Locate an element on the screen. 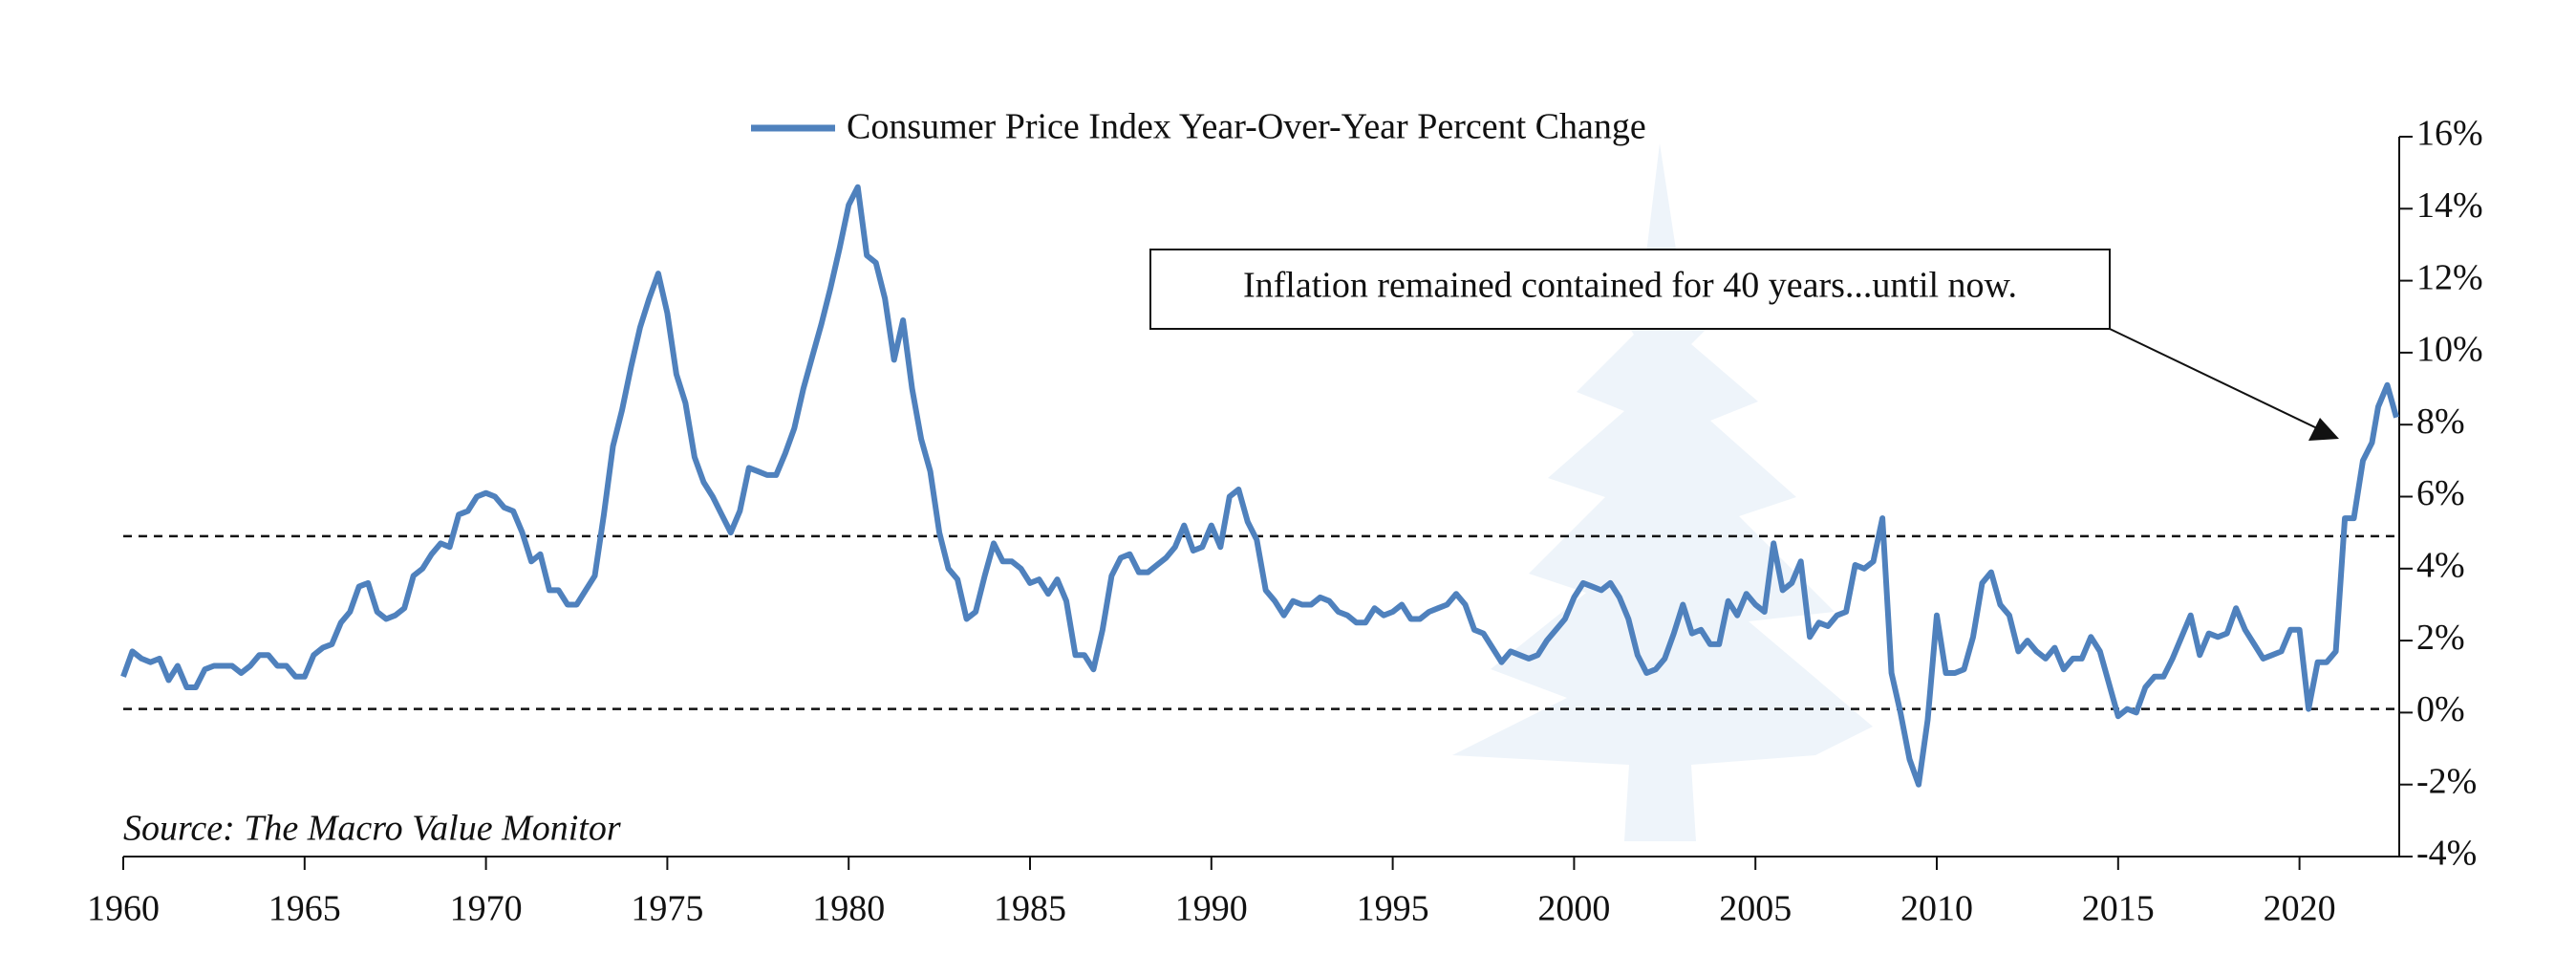 This screenshot has width=2576, height=977. y-tick-label: -2% is located at coordinates (2446, 781).